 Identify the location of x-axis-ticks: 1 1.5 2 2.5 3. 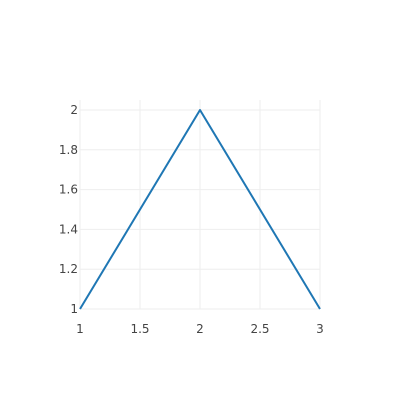
(200, 329).